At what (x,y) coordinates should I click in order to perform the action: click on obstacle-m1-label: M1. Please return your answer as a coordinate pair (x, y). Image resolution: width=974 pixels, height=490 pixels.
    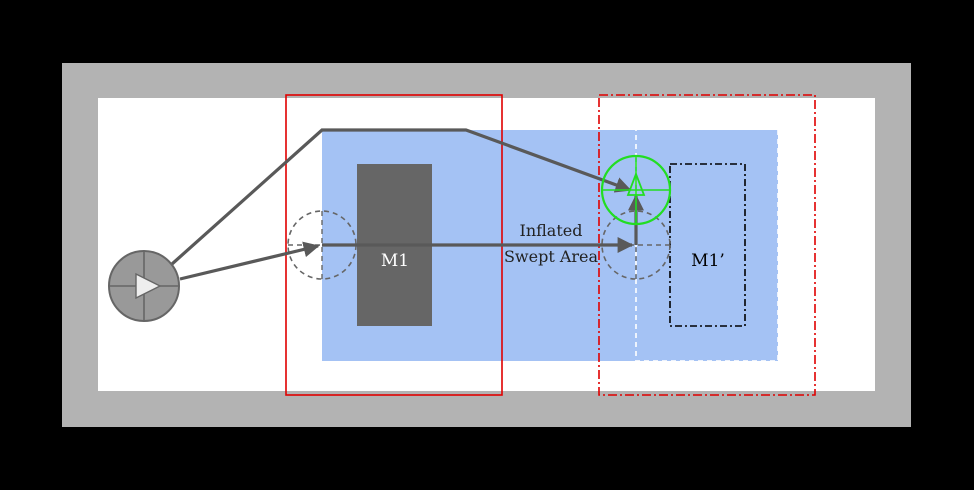
    Looking at the image, I should click on (395, 261).